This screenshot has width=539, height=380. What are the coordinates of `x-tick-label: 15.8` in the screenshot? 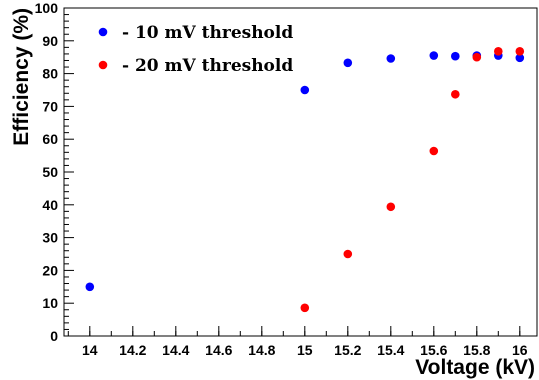 It's located at (476, 350).